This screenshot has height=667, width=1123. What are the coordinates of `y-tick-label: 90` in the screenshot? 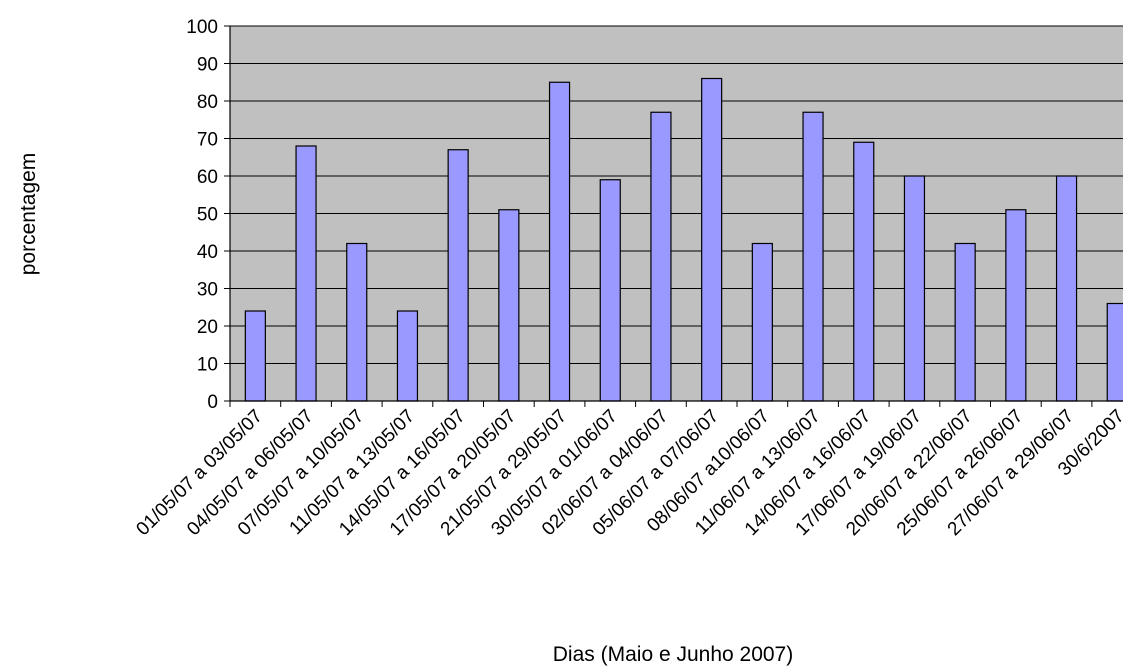 It's located at (207, 65).